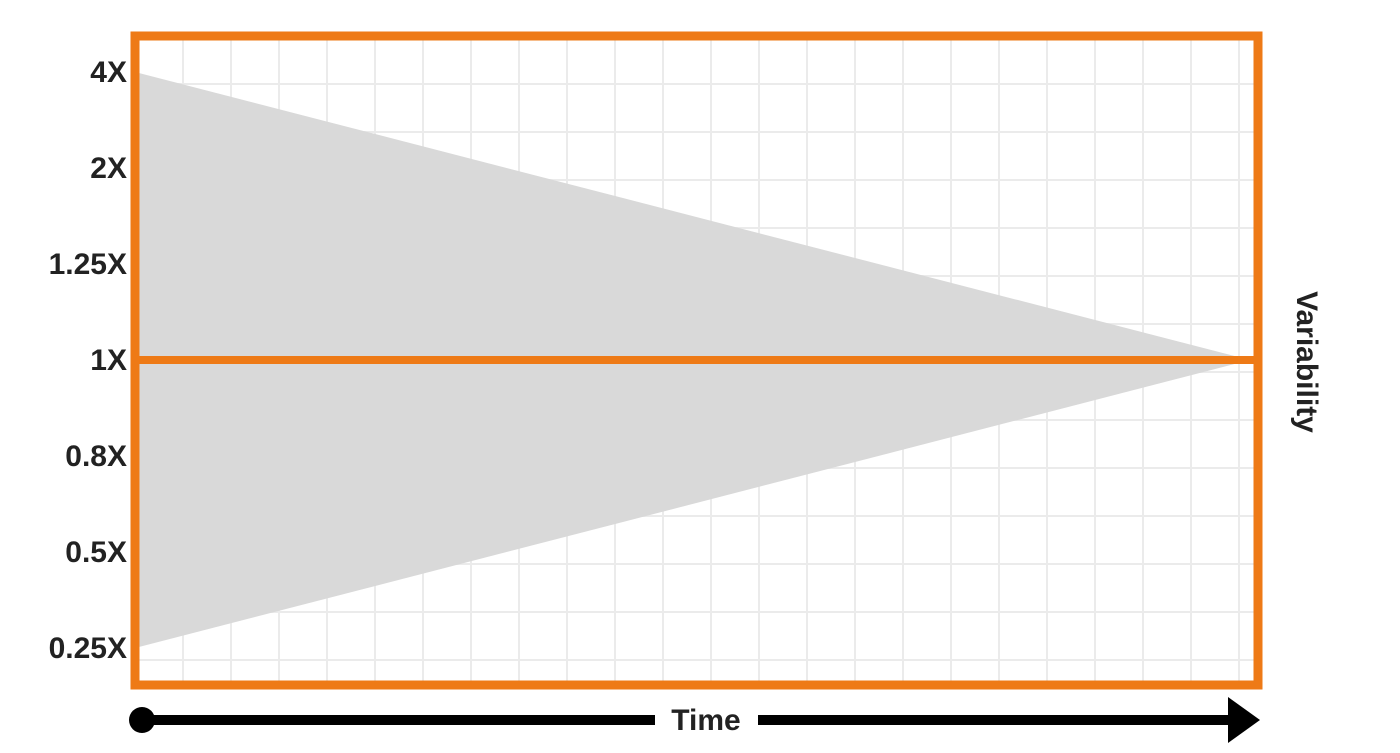  What do you see at coordinates (108, 360) in the screenshot?
I see `y-tick-label: 1X` at bounding box center [108, 360].